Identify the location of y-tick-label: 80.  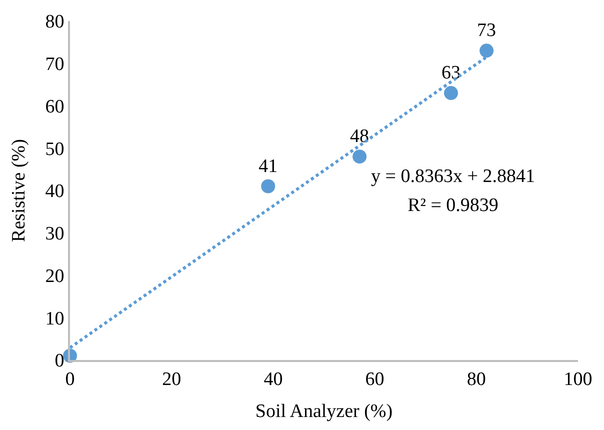
(54, 22).